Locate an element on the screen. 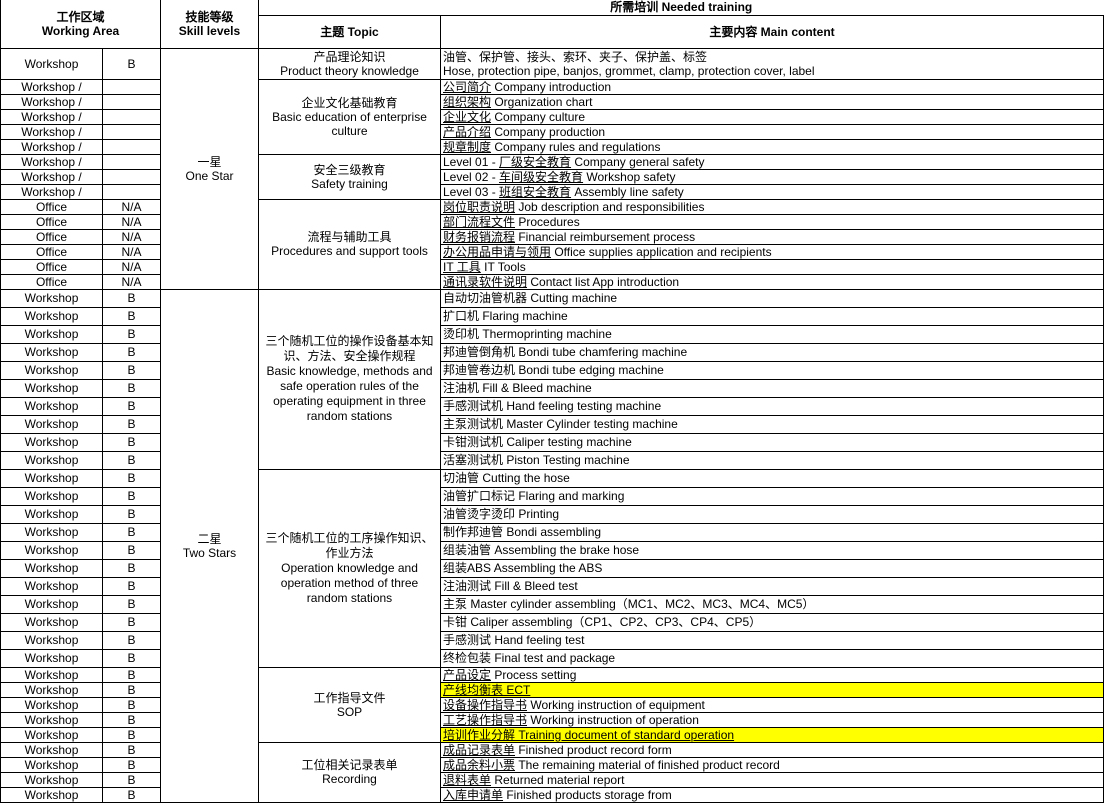  content-link: 企业文化 Company culture is located at coordinates (772, 116).